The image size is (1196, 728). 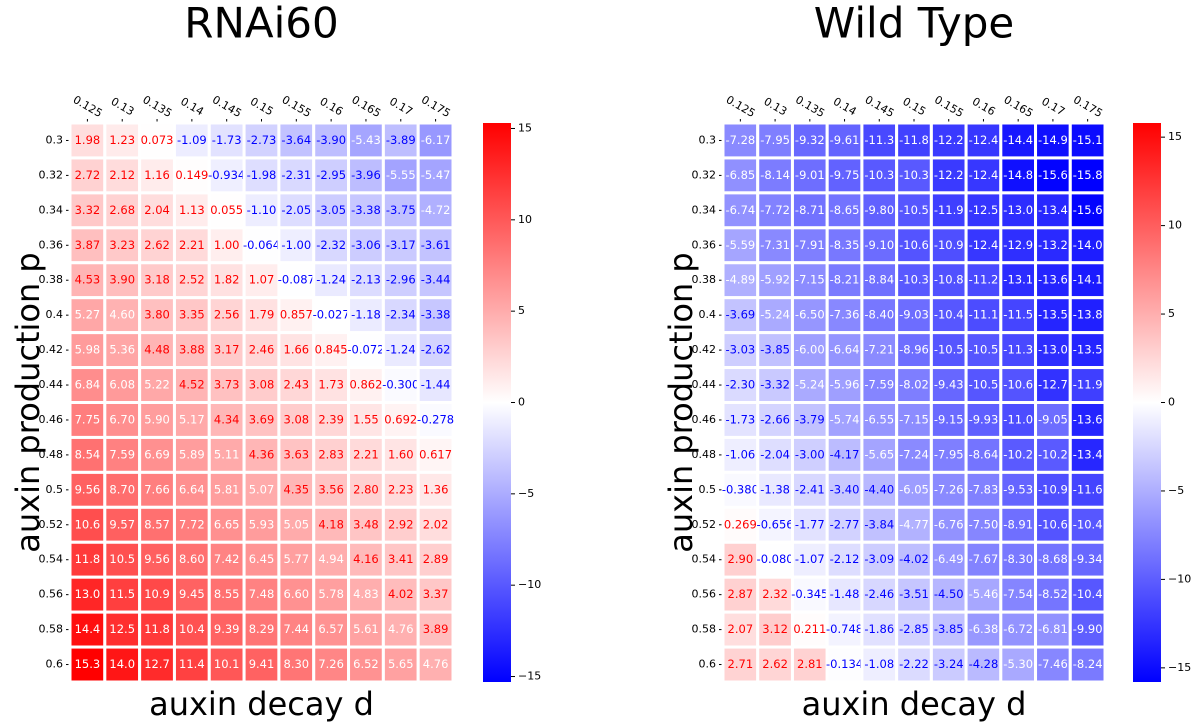 What do you see at coordinates (192, 280) in the screenshot?
I see `cell-label: 2.52` at bounding box center [192, 280].